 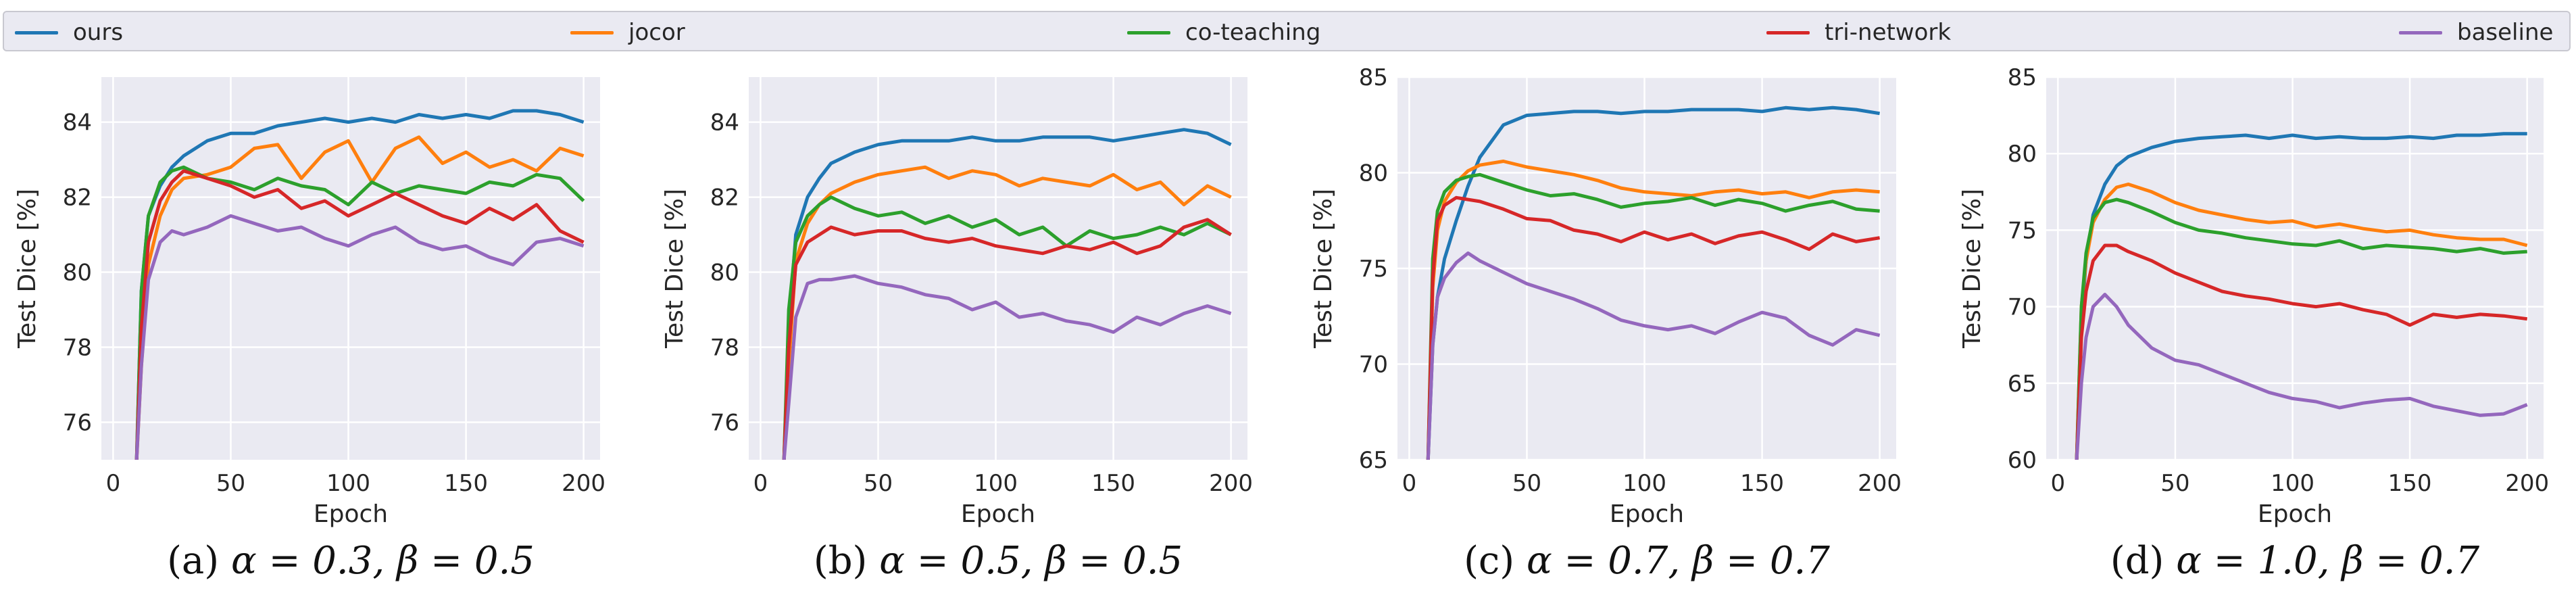 I want to click on caption-formula: α = 0.7, β = 0.7, so click(x=1678, y=561).